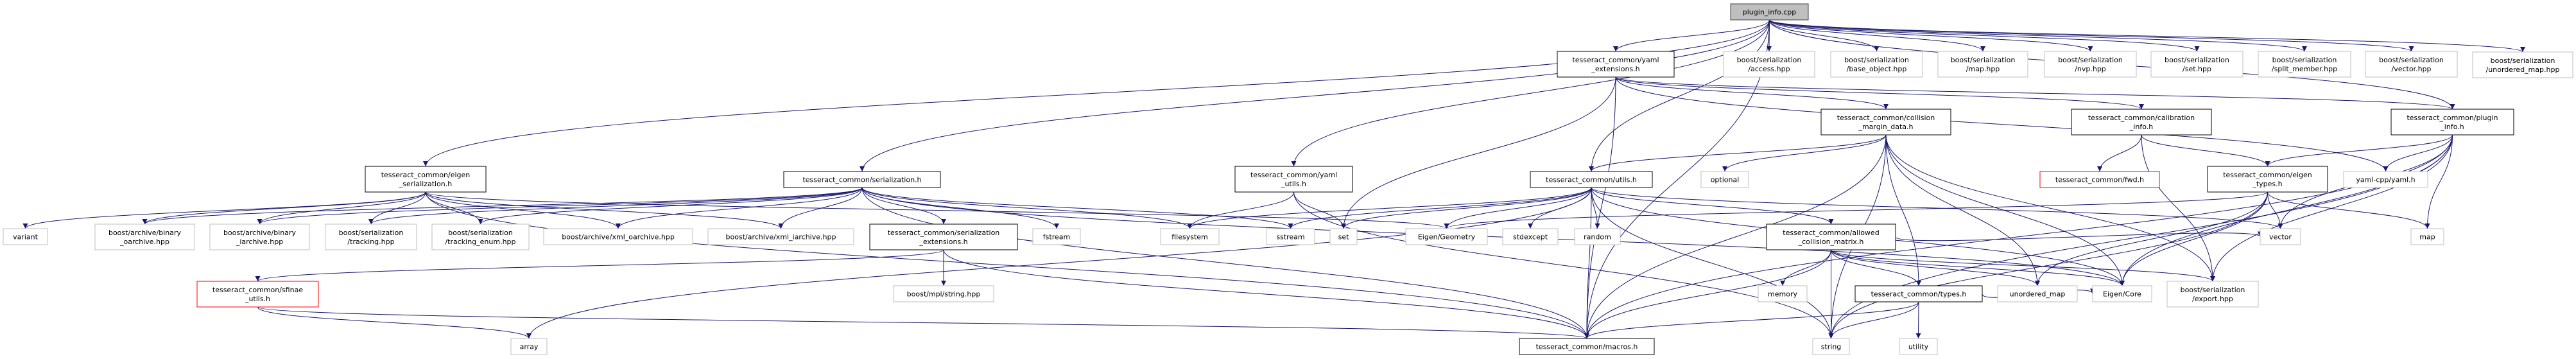 This screenshot has height=359, width=2576. I want to click on edge-acm-to-eigen_core, so click(1978, 267).